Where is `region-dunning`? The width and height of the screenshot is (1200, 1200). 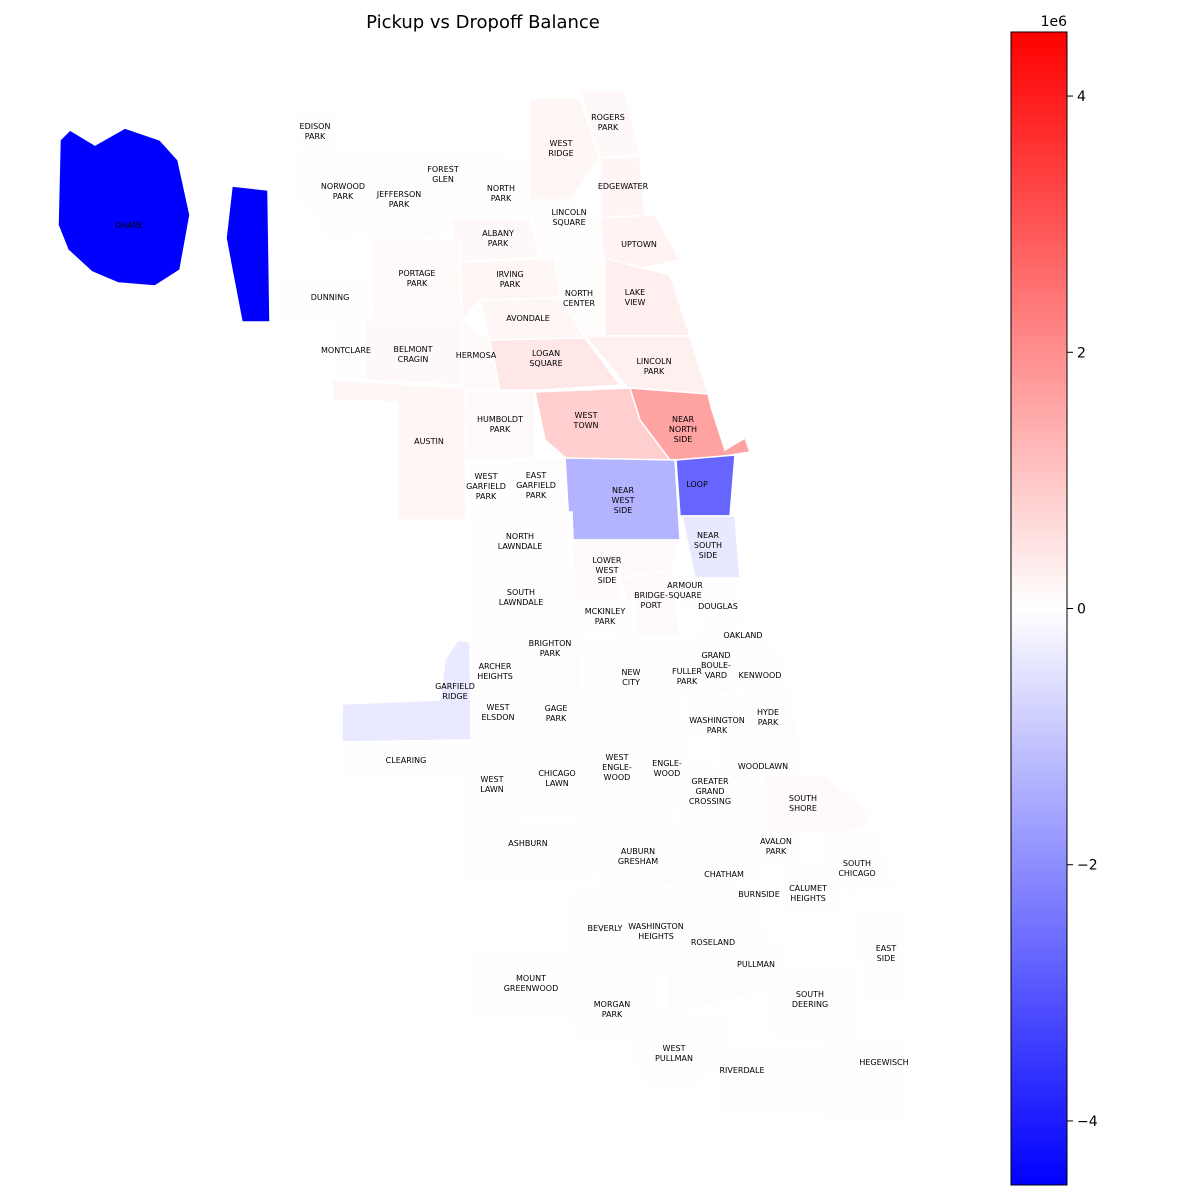
region-dunning is located at coordinates (325, 302).